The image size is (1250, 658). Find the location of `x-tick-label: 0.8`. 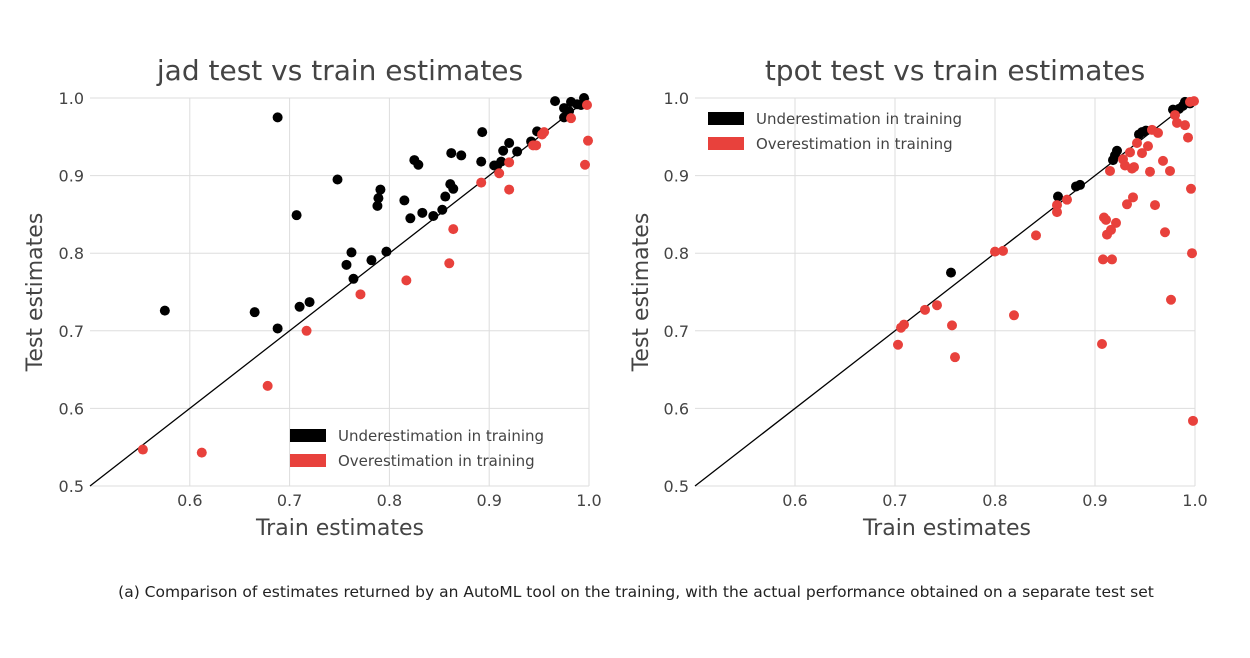

x-tick-label: 0.8 is located at coordinates (389, 500).